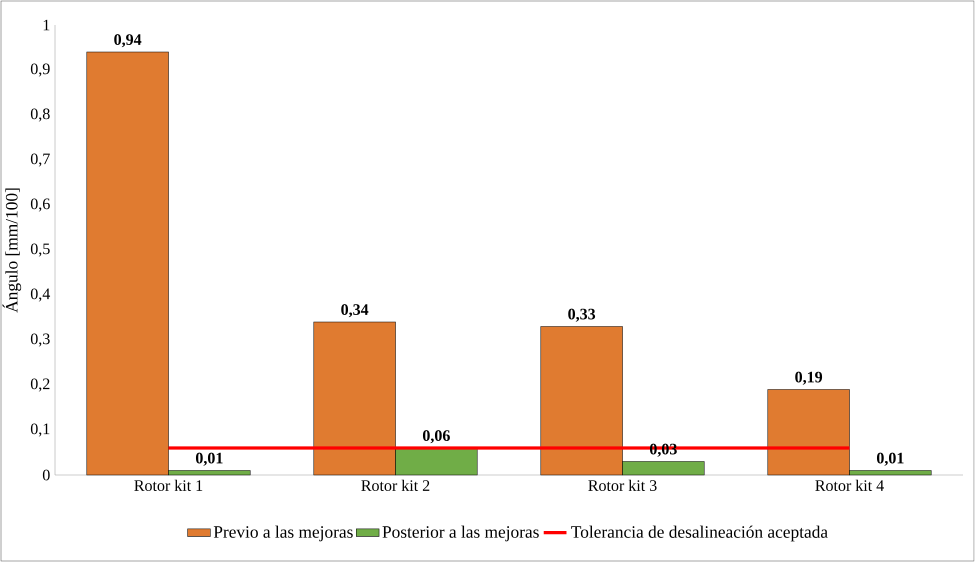  I want to click on y-tick-label: 0,1, so click(40, 430).